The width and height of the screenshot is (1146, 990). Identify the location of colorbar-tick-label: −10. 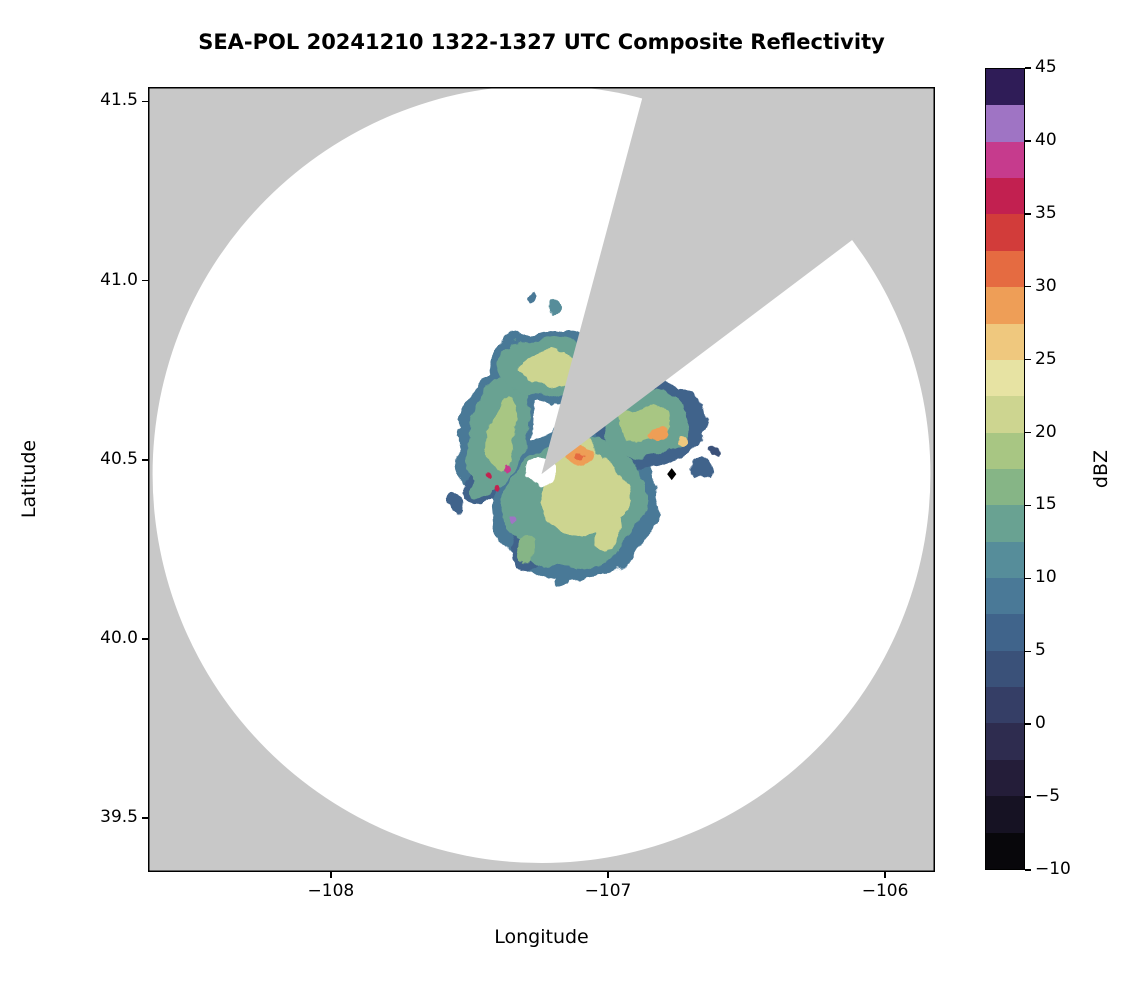
(1053, 869).